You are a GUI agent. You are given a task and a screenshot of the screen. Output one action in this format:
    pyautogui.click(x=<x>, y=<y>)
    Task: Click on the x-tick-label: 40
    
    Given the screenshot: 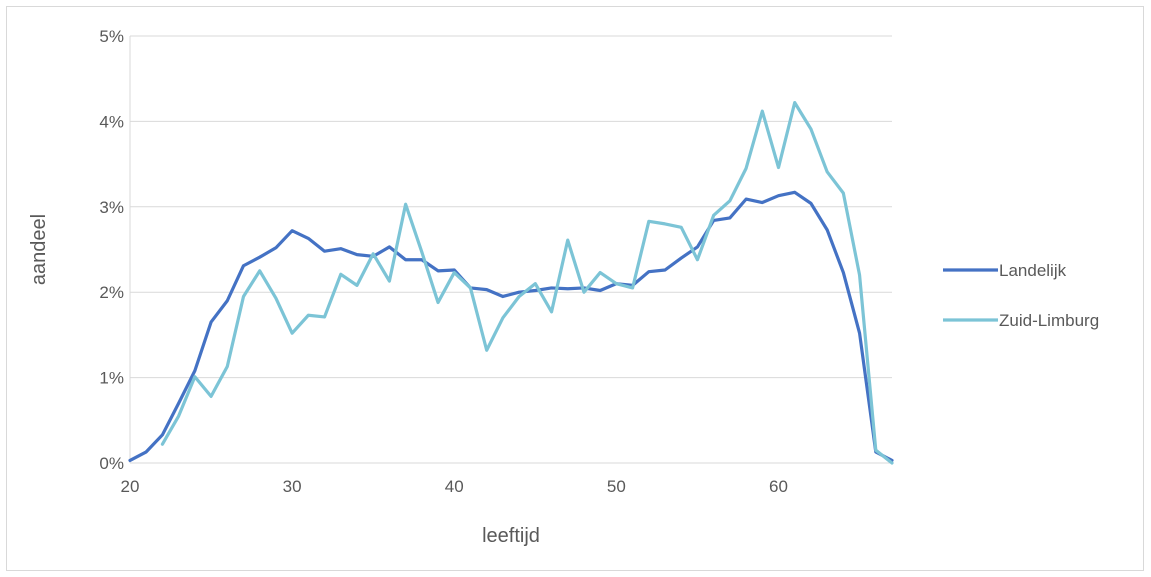 What is the action you would take?
    pyautogui.click(x=454, y=486)
    